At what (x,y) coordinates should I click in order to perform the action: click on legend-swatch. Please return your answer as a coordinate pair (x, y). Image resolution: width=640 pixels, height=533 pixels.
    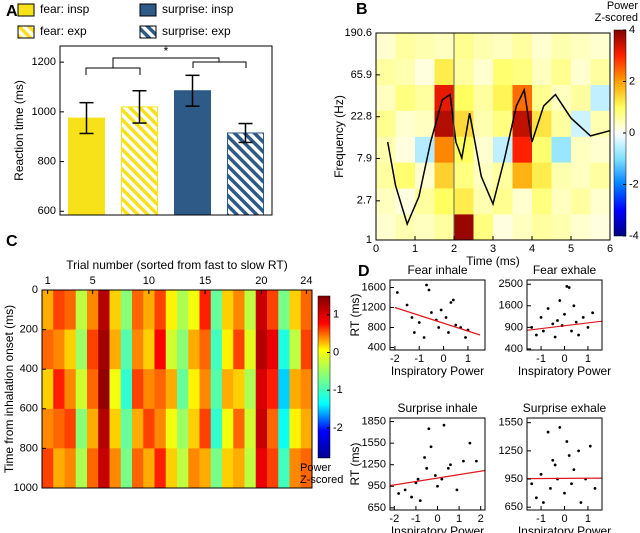
    Looking at the image, I should click on (26, 32).